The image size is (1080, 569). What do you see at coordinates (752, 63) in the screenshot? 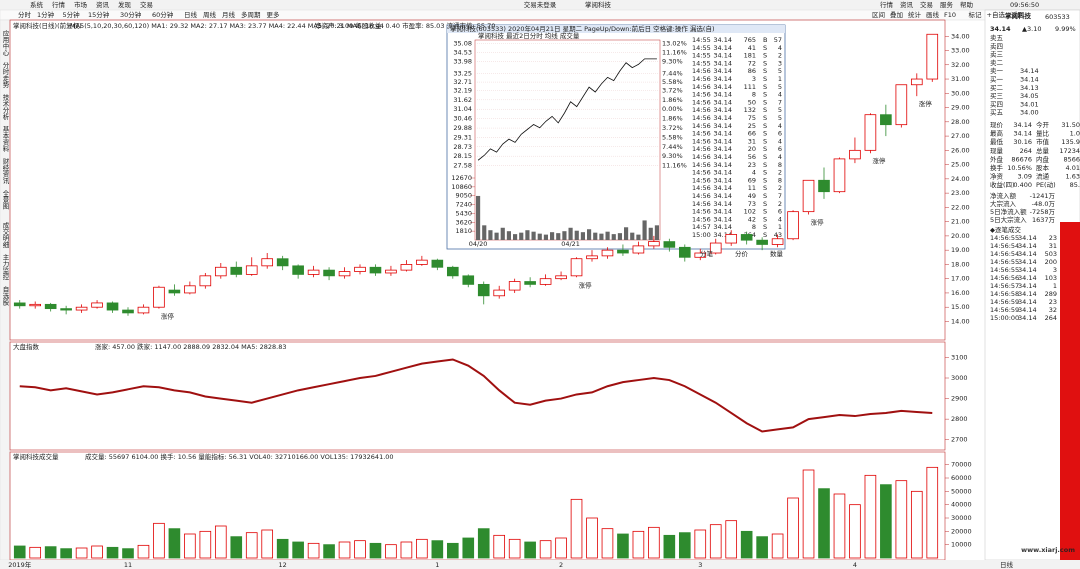
I see `trade-cell: 72` at bounding box center [752, 63].